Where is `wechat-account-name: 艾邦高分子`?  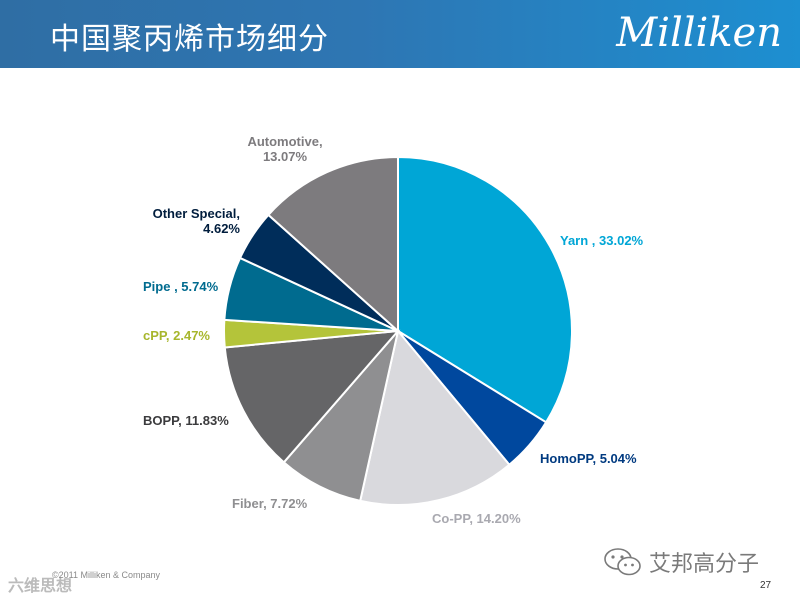 wechat-account-name: 艾邦高分子 is located at coordinates (704, 564).